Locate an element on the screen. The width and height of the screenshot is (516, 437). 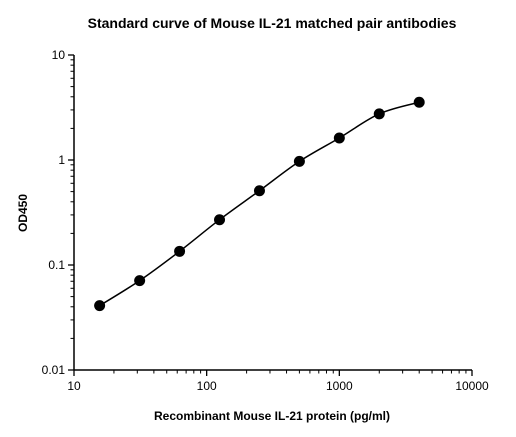
x-tick-label: 100 is located at coordinates (207, 386).